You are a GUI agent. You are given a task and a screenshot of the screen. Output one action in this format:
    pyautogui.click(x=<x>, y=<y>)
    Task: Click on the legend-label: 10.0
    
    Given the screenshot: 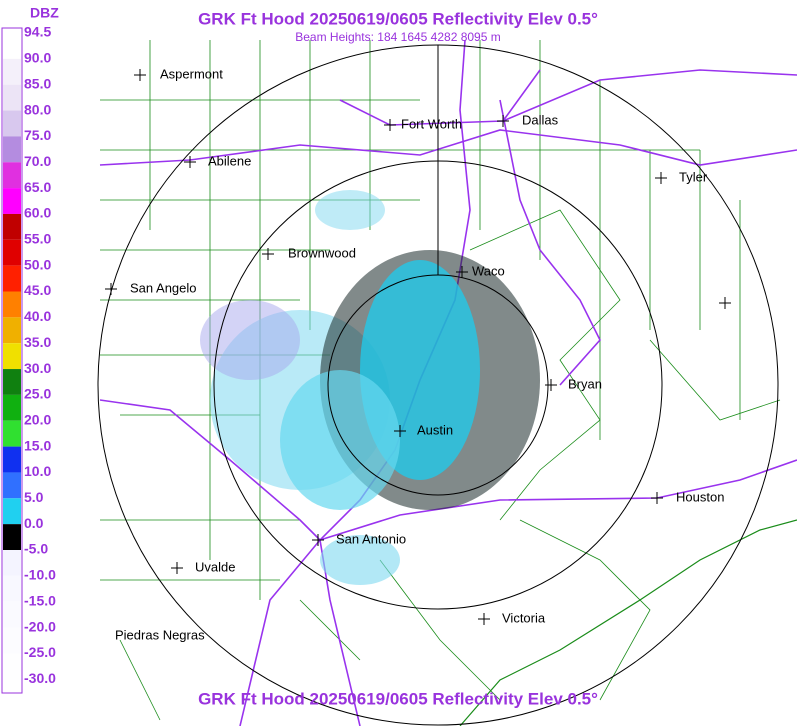 What is the action you would take?
    pyautogui.click(x=37, y=471)
    